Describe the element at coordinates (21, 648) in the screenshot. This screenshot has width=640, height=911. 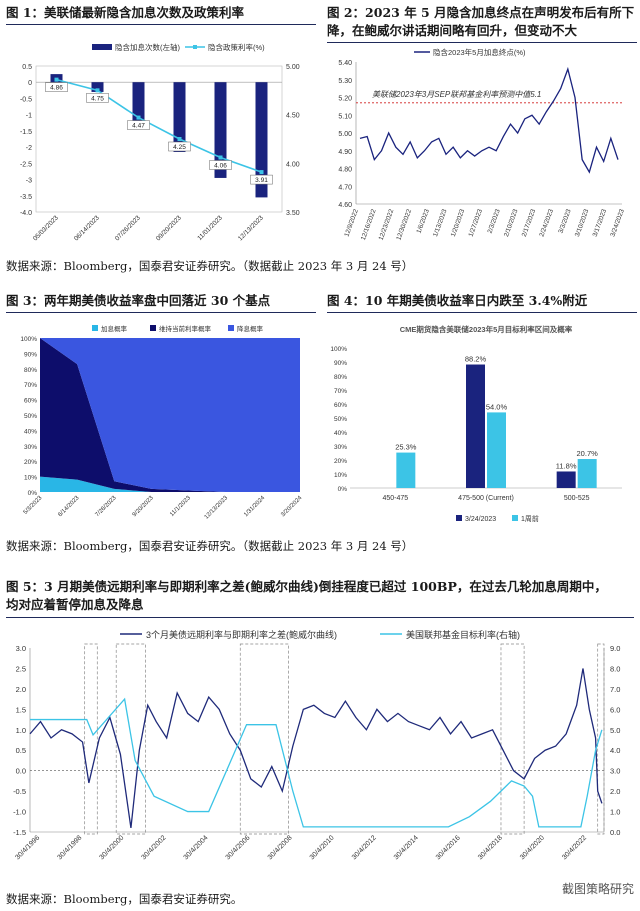
I see `fig5-y-tick-label: 3.0` at that location.